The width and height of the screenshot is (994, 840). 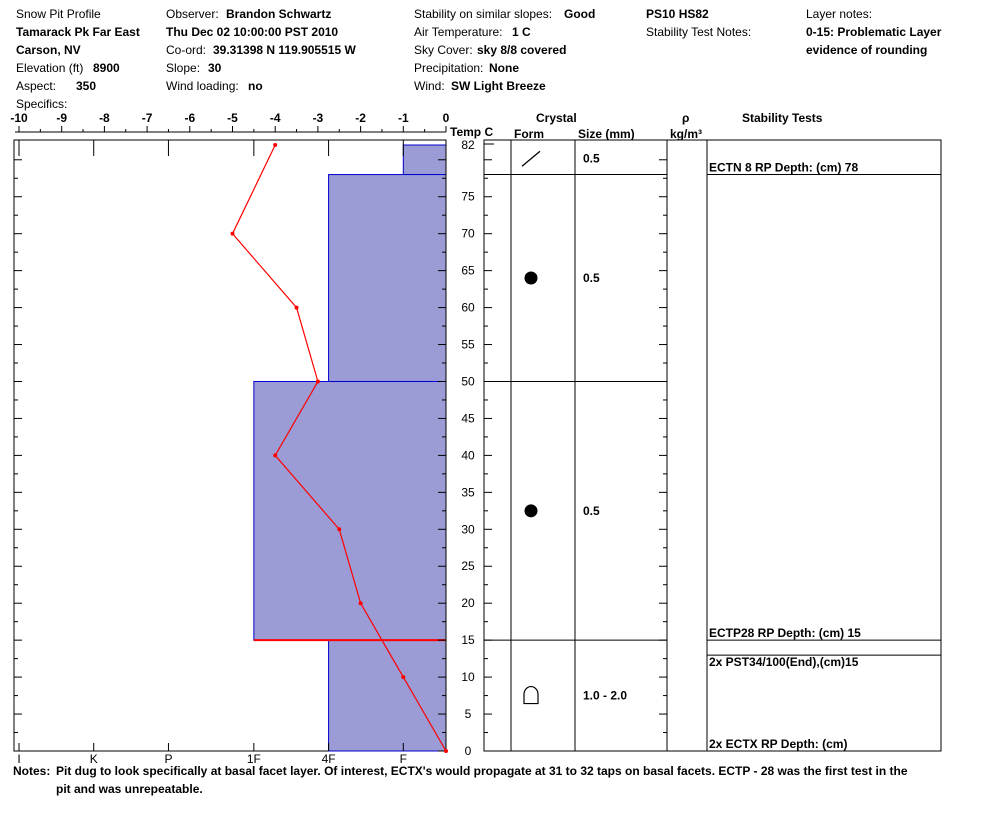 I want to click on aspect-label: Aspect:, so click(x=36, y=86).